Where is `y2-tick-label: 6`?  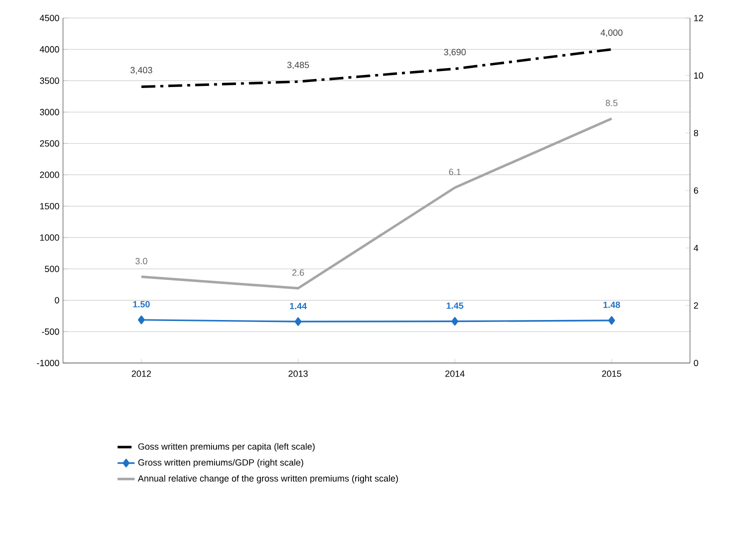 y2-tick-label: 6 is located at coordinates (696, 190).